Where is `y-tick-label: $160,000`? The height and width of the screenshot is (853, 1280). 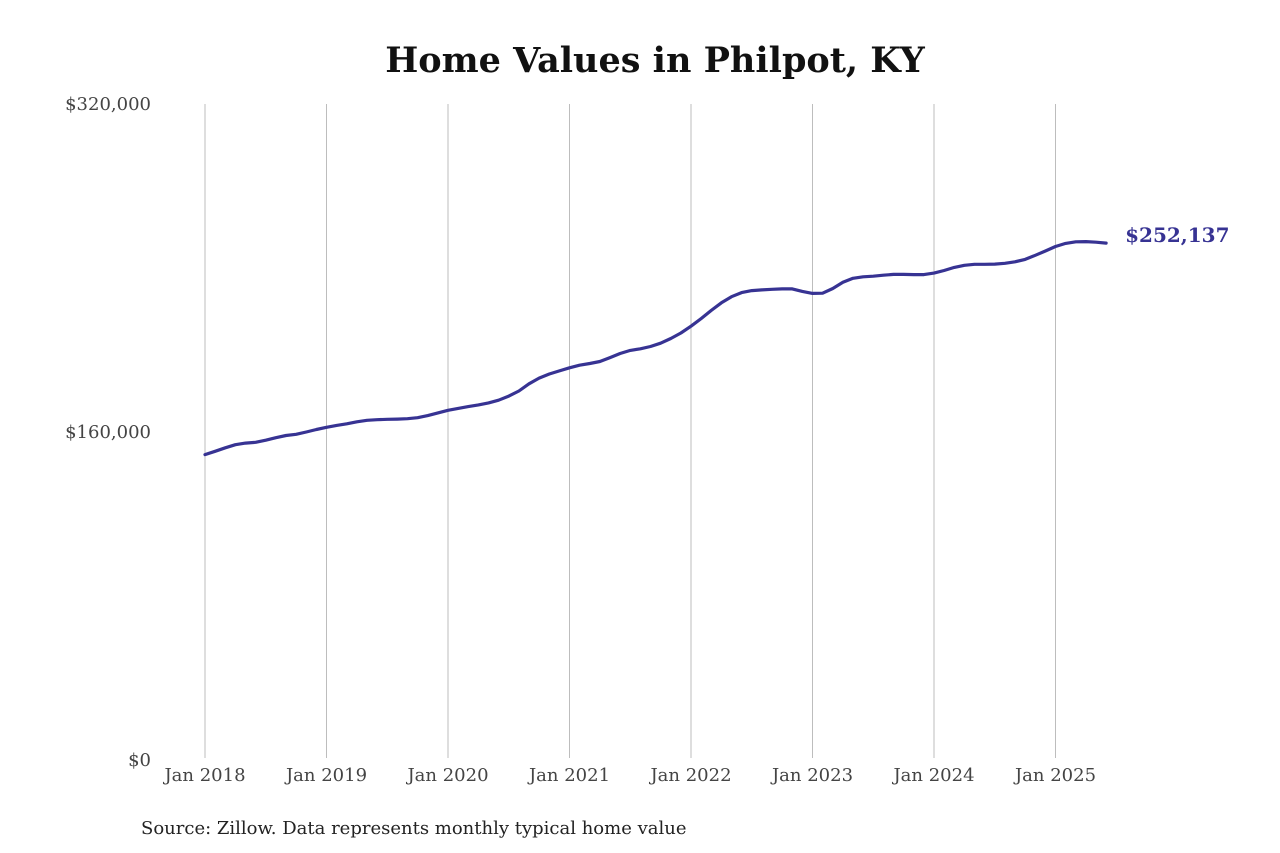 y-tick-label: $160,000 is located at coordinates (108, 432).